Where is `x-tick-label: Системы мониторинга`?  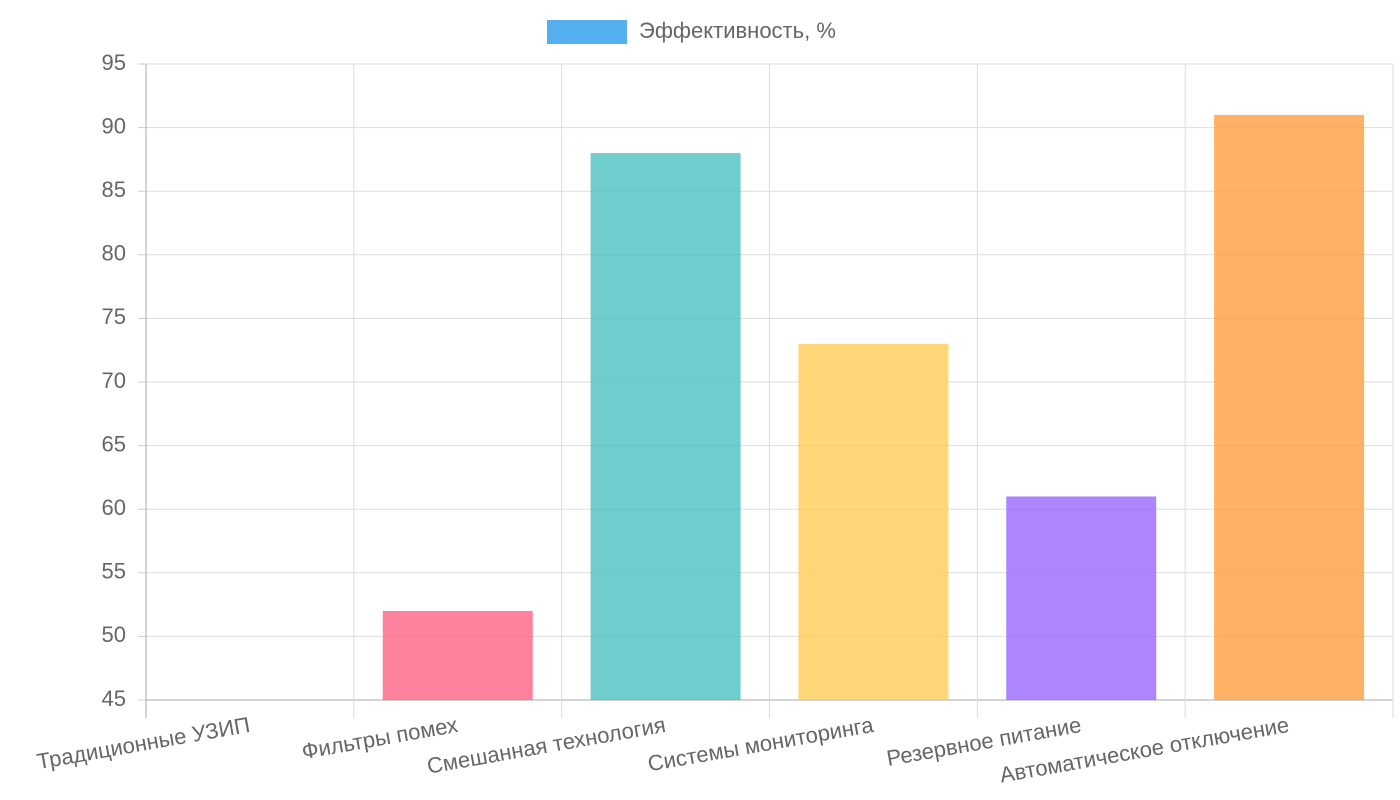 x-tick-label: Системы мониторинга is located at coordinates (761, 744).